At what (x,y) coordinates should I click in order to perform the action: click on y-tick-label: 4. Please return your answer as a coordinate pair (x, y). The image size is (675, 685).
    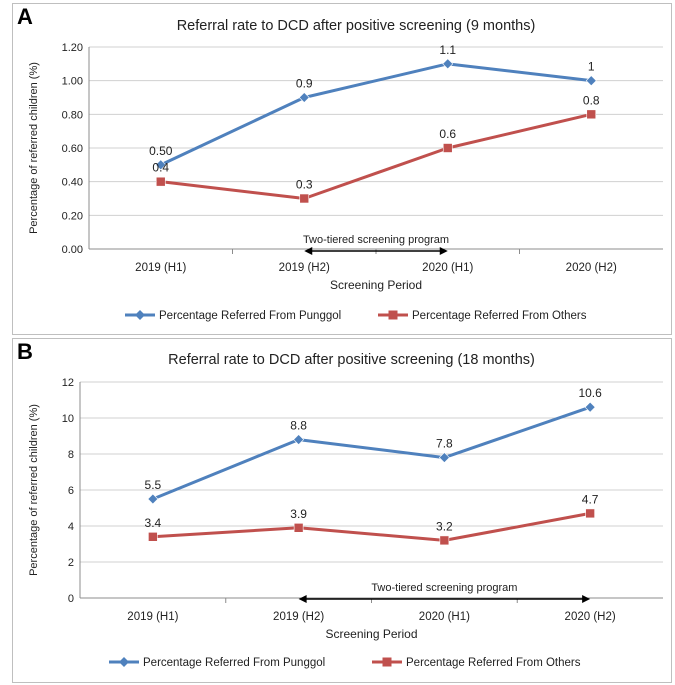
    Looking at the image, I should click on (71, 527).